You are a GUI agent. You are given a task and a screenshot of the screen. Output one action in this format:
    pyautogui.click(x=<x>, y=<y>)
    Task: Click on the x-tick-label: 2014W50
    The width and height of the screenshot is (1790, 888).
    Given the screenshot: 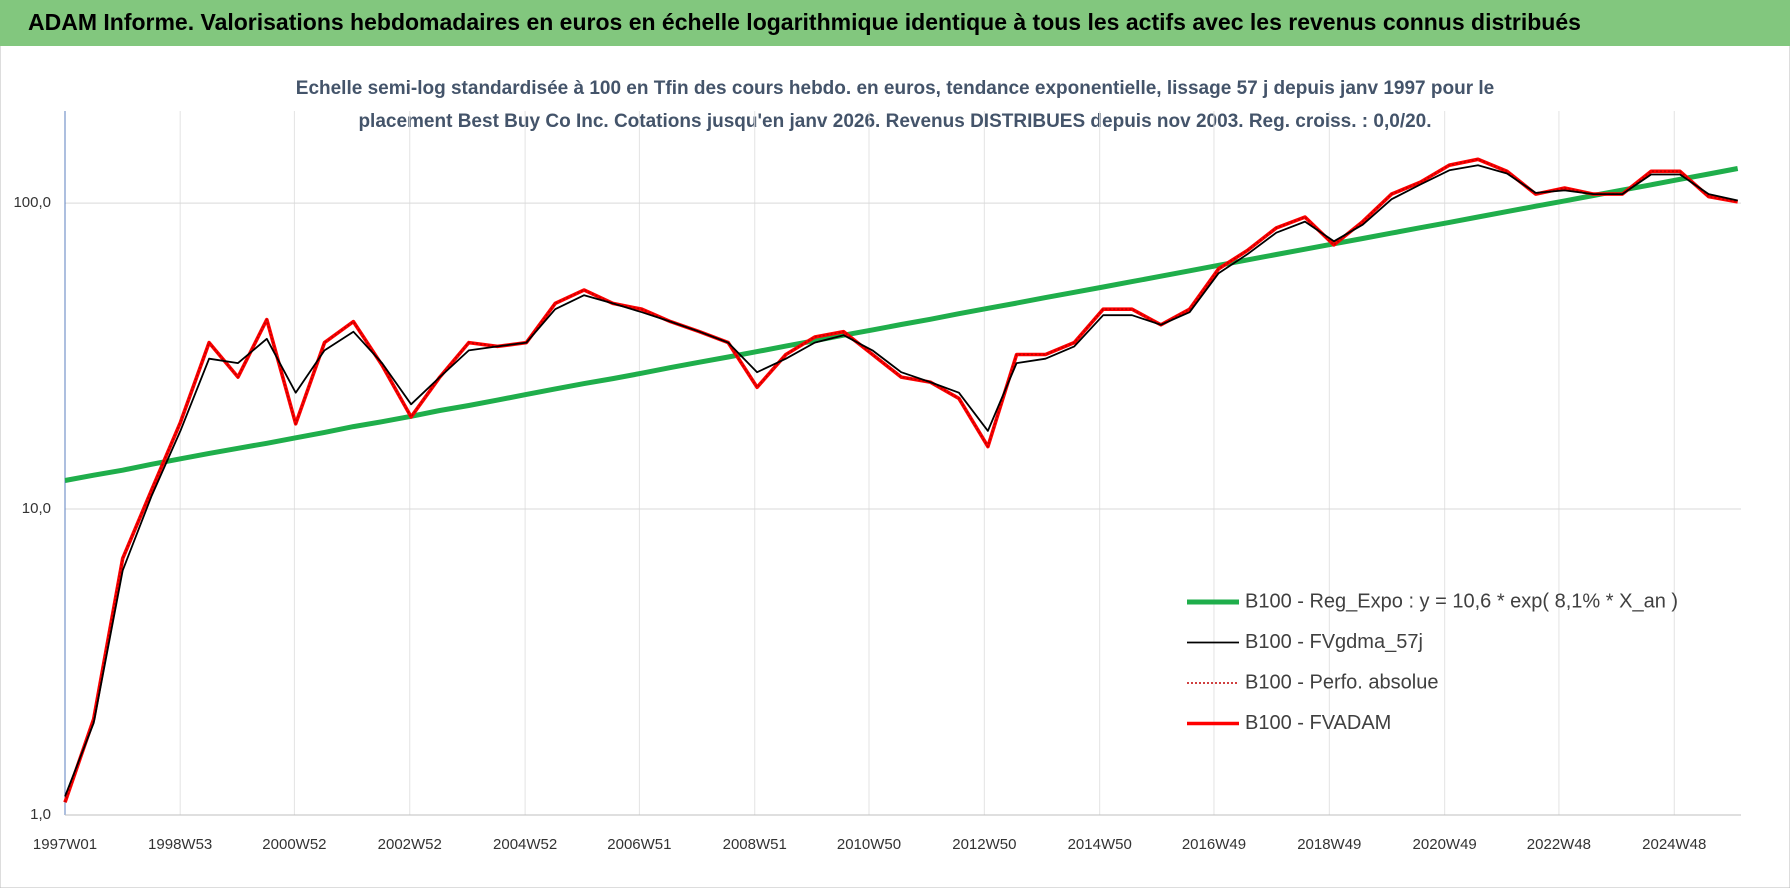 What is the action you would take?
    pyautogui.click(x=1100, y=844)
    